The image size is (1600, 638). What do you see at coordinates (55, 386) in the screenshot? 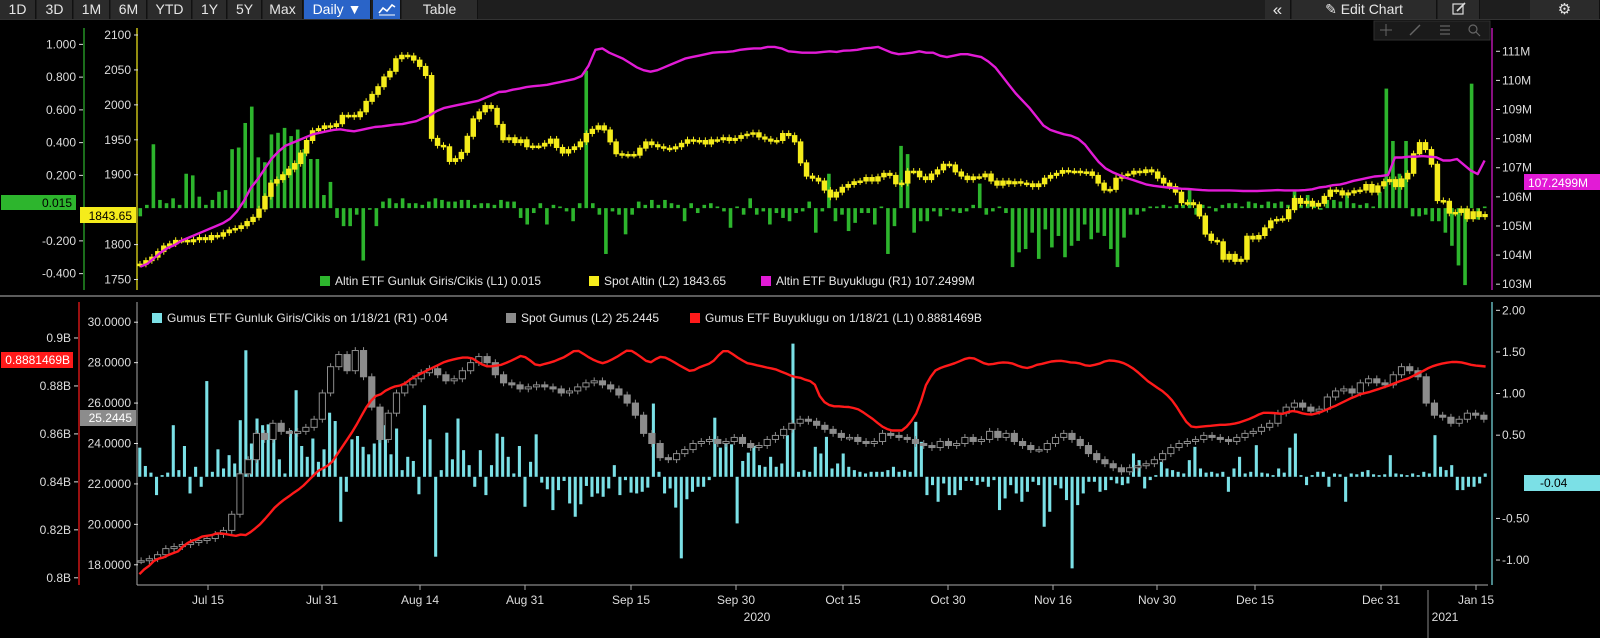
I see `silver-l1-tick: 0.88B` at bounding box center [55, 386].